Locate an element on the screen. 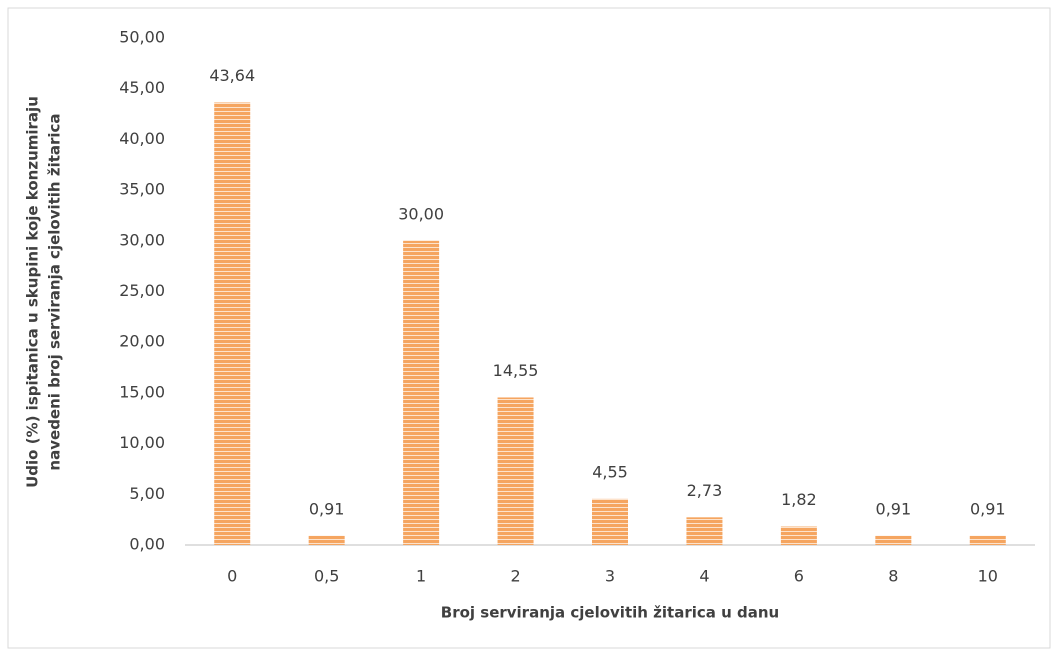  y-tick-label: 20,00 is located at coordinates (142, 341).